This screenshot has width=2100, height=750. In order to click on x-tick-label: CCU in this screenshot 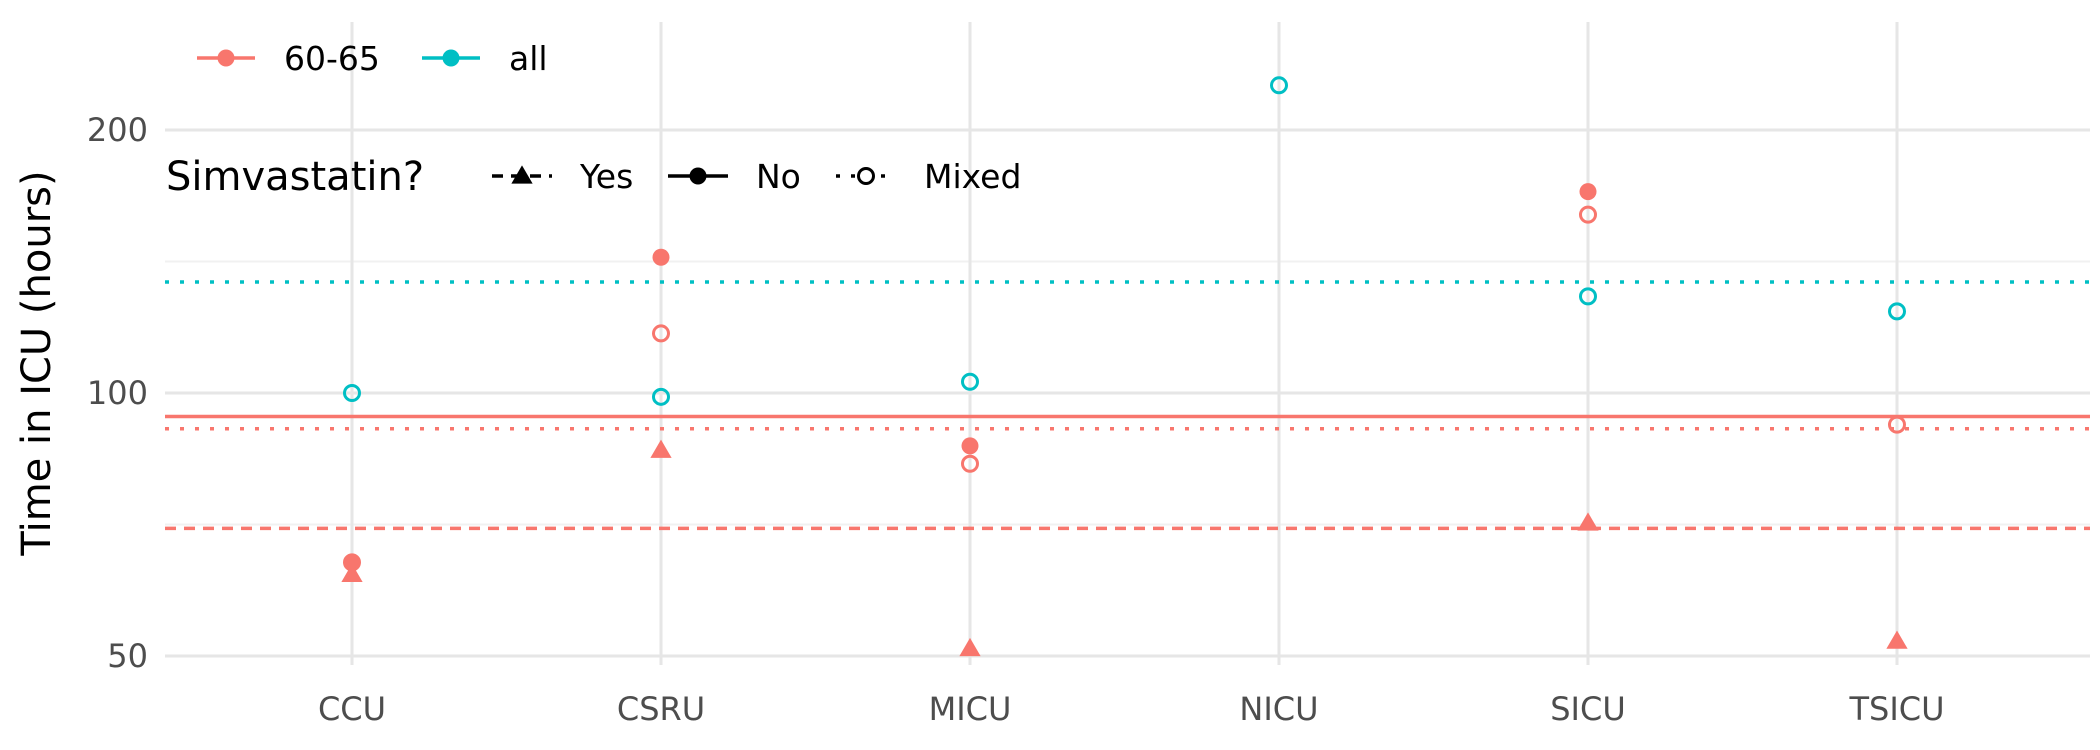, I will do `click(352, 709)`.